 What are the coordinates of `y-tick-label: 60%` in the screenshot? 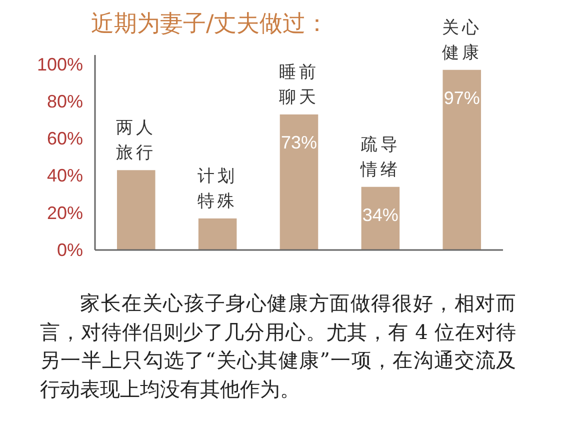 It's located at (64, 138).